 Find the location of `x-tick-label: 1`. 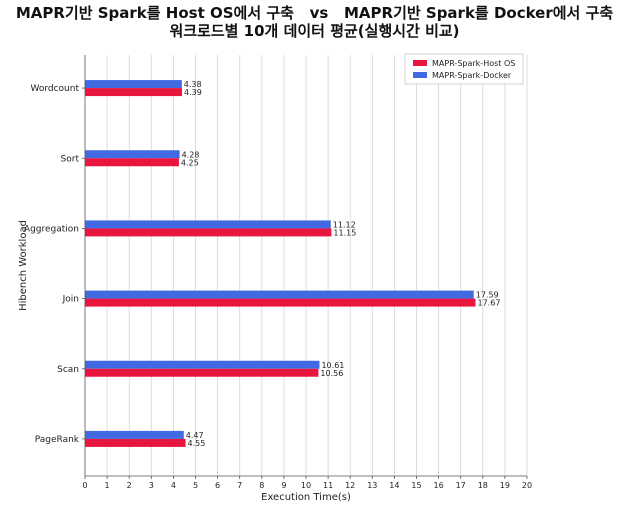

x-tick-label: 1 is located at coordinates (107, 485).